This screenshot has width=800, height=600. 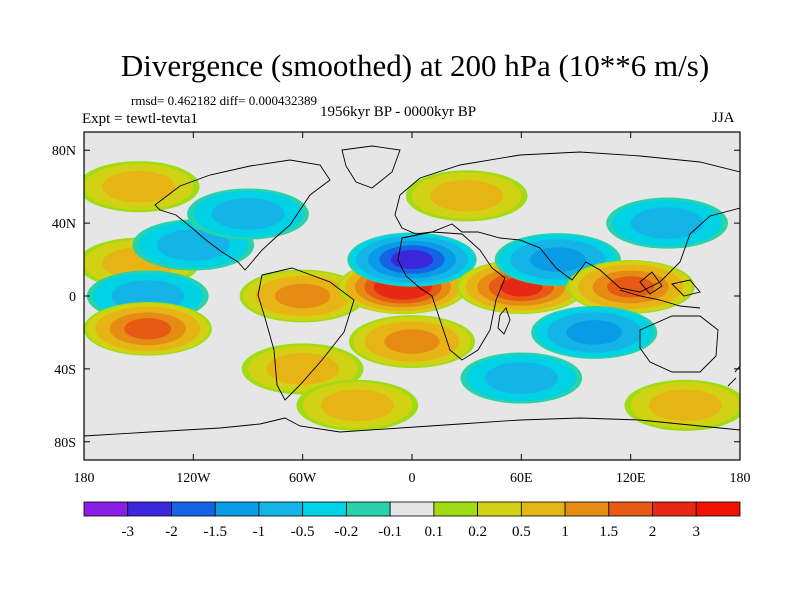 What do you see at coordinates (631, 478) in the screenshot?
I see `x-tick-label: 120E` at bounding box center [631, 478].